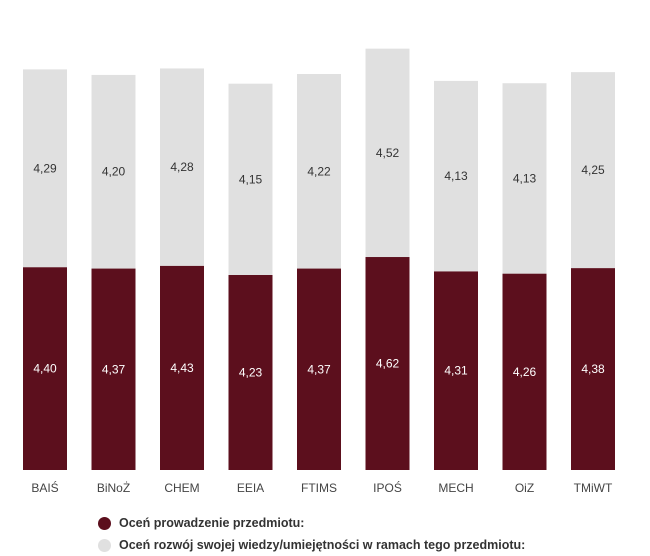 This screenshot has width=650, height=556. Describe the element at coordinates (113, 488) in the screenshot. I see `x-tick-label: BiNoŻ` at that location.